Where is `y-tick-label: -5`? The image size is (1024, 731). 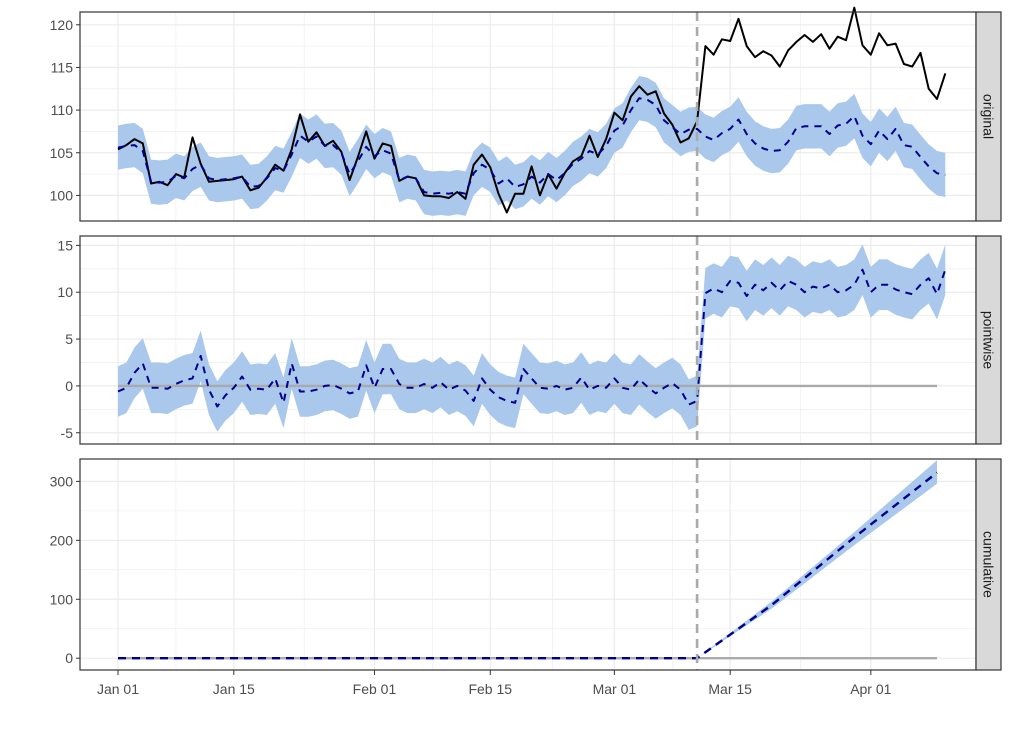
y-tick-label: -5 is located at coordinates (67, 433).